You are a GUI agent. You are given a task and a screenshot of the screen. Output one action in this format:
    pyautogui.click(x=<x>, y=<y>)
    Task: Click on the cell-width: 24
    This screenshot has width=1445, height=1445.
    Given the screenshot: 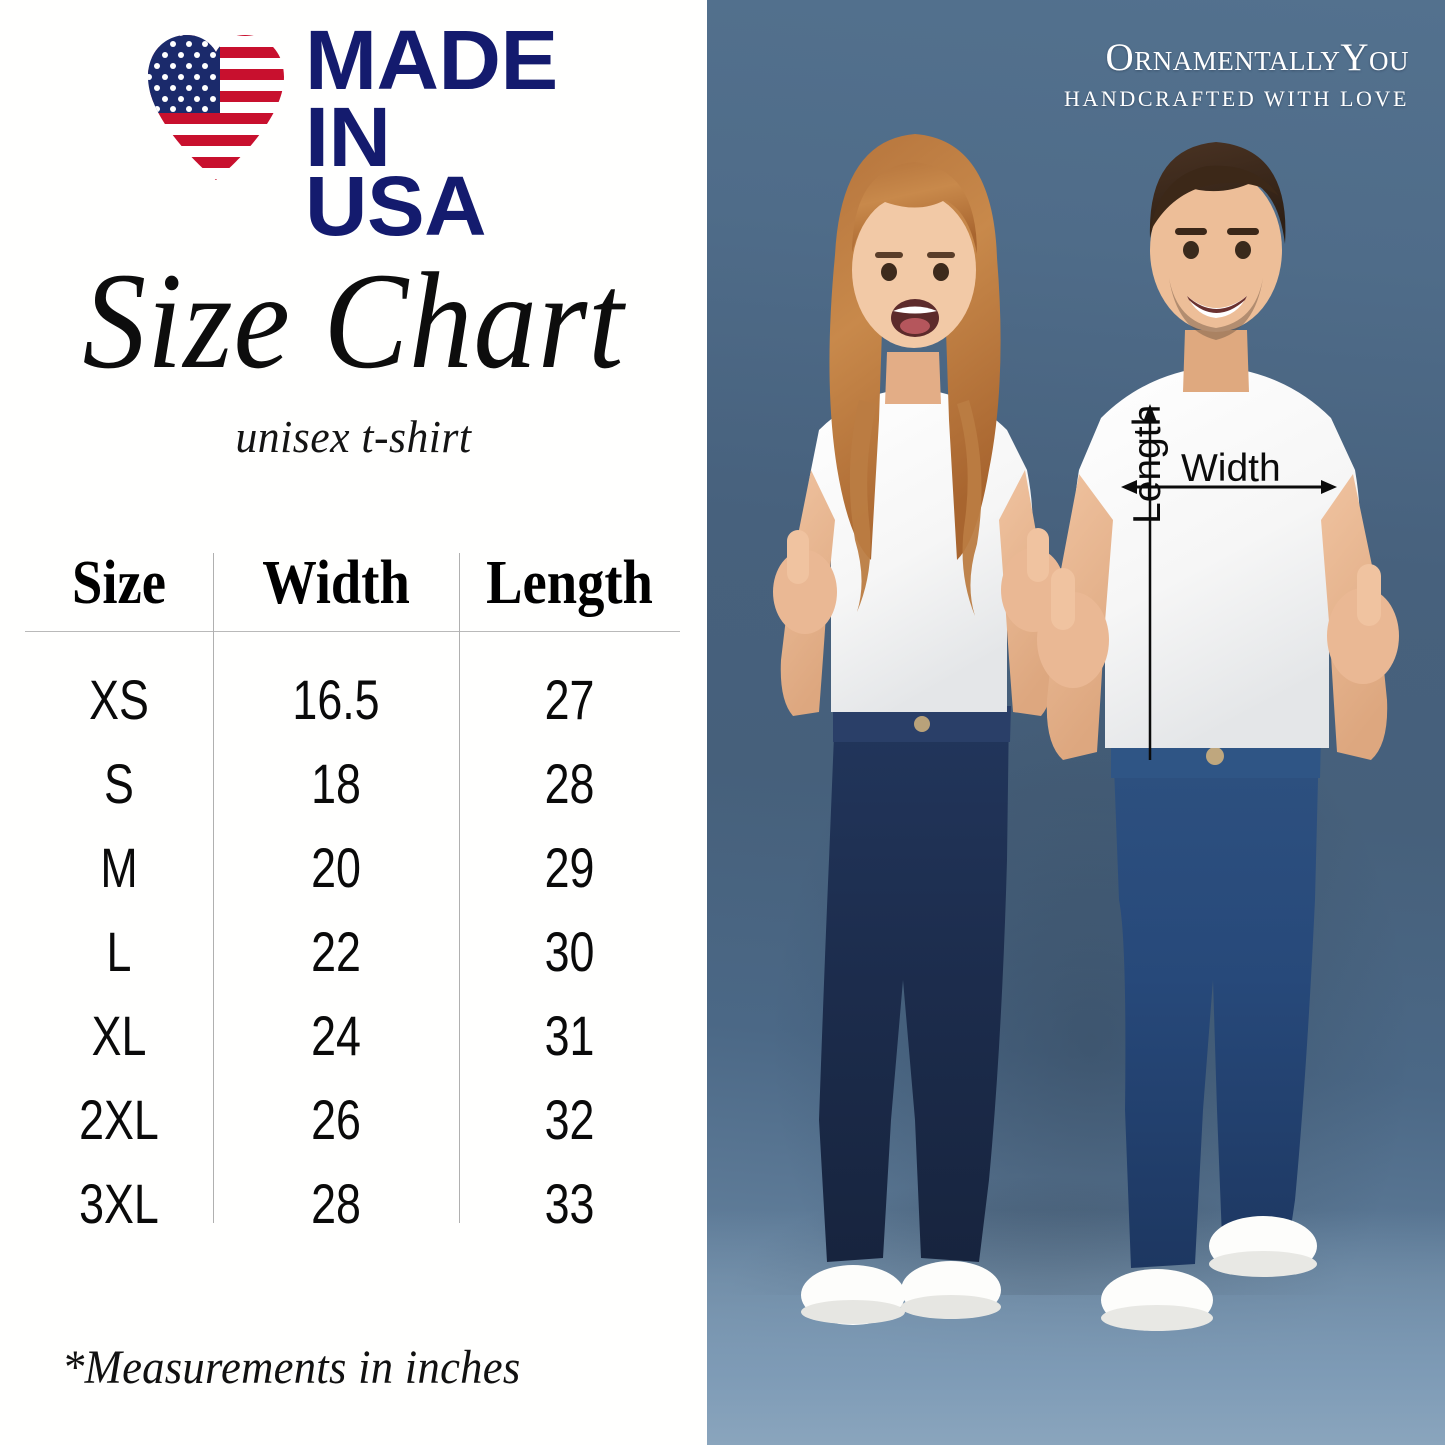 What is the action you would take?
    pyautogui.click(x=336, y=1035)
    